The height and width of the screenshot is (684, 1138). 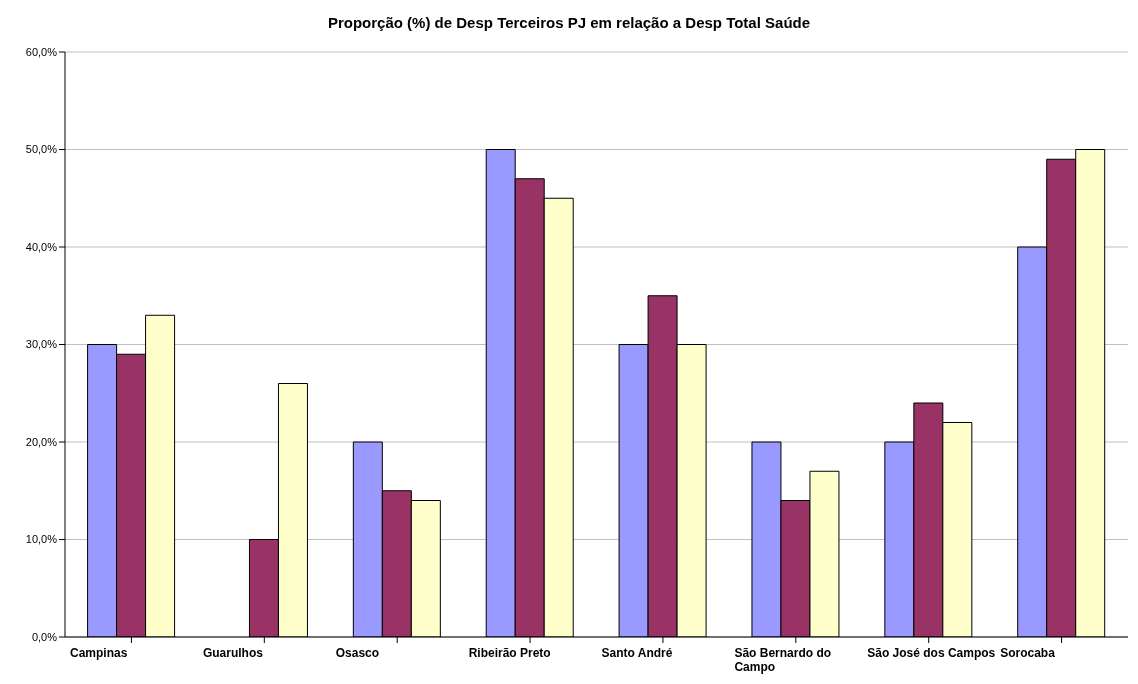 What do you see at coordinates (637, 653) in the screenshot?
I see `x-tick-label: Santo André` at bounding box center [637, 653].